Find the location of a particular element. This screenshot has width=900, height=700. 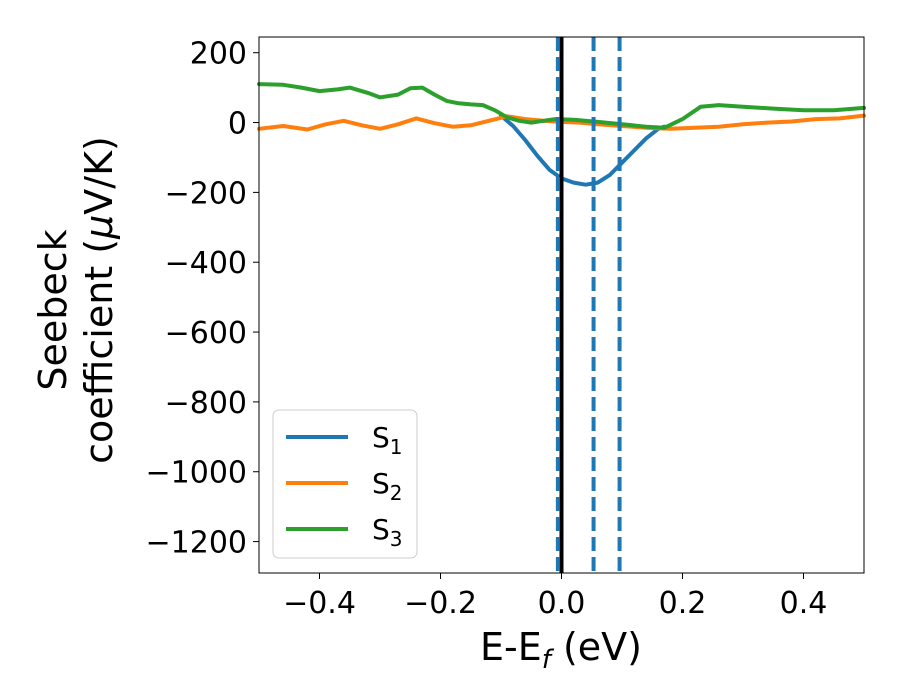

y-tick-label: −400 is located at coordinates (206, 263).